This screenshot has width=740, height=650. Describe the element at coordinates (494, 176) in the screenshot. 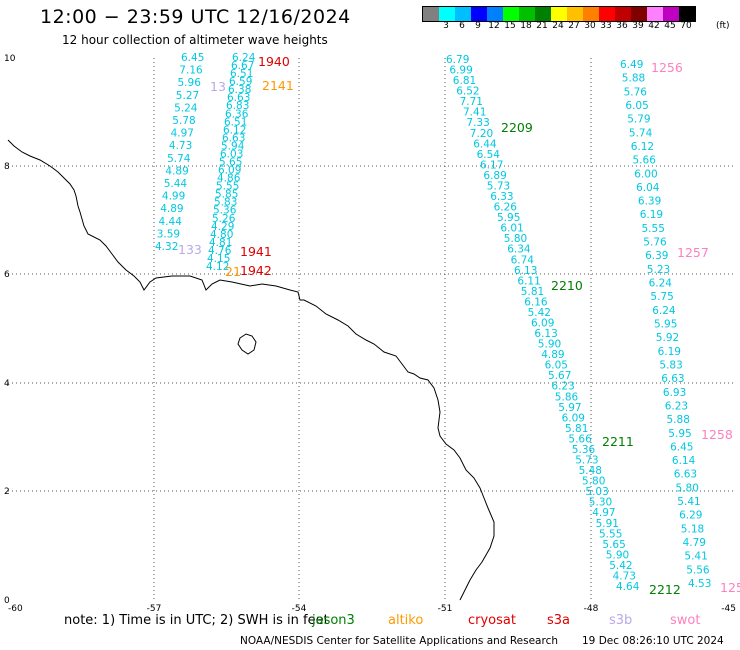

I see `wave-height-value: 6.89` at that location.